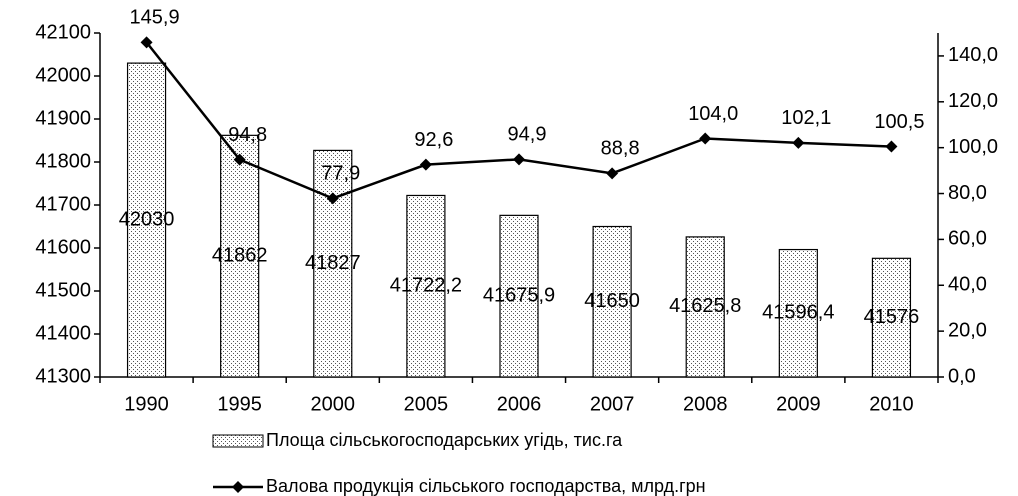 The width and height of the screenshot is (1018, 496). Describe the element at coordinates (973, 101) in the screenshot. I see `y2-tick-label: 120,0` at that location.